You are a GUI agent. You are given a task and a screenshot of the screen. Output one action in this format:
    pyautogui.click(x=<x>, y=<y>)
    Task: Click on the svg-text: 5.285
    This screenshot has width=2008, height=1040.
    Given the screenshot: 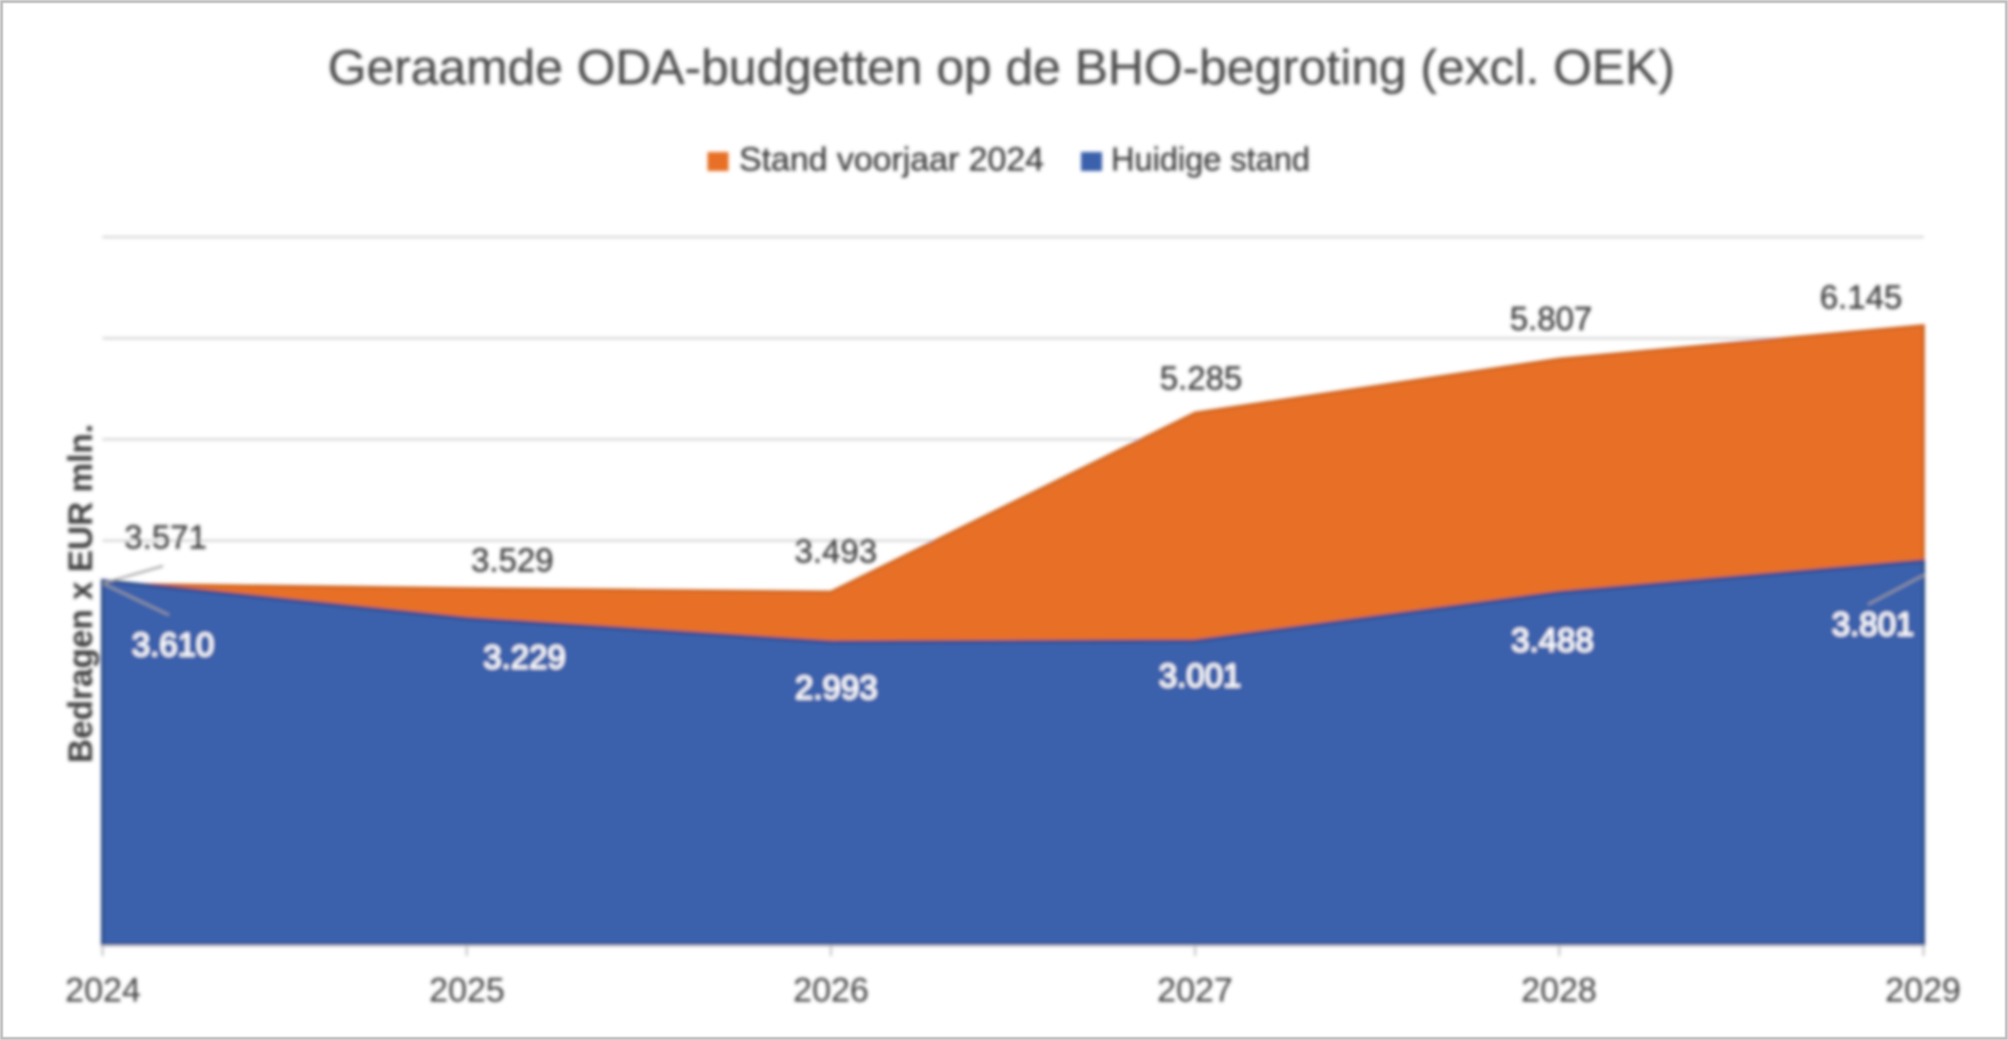 What is the action you would take?
    pyautogui.click(x=1201, y=378)
    